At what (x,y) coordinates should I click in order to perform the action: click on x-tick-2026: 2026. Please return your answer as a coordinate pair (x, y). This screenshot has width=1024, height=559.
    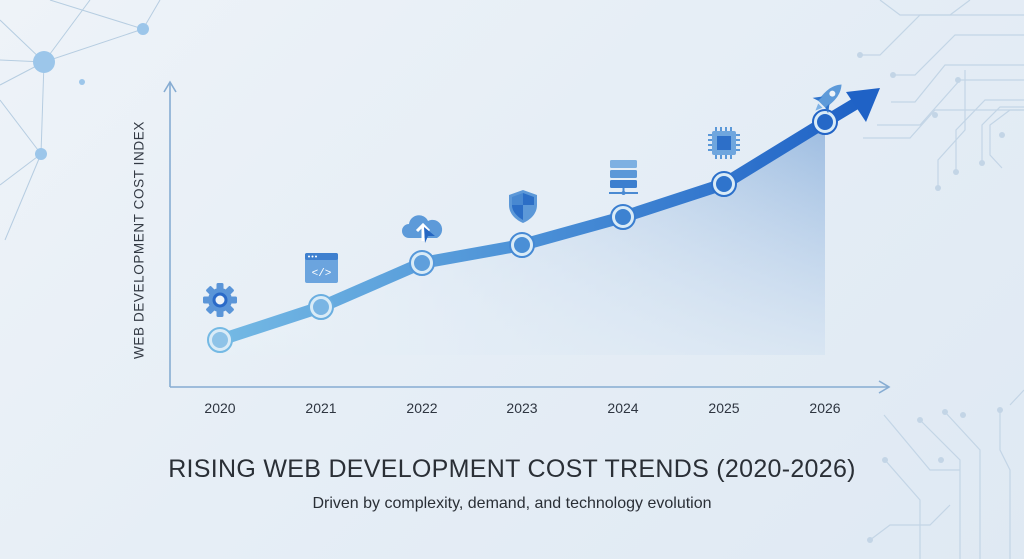
    Looking at the image, I should click on (825, 408).